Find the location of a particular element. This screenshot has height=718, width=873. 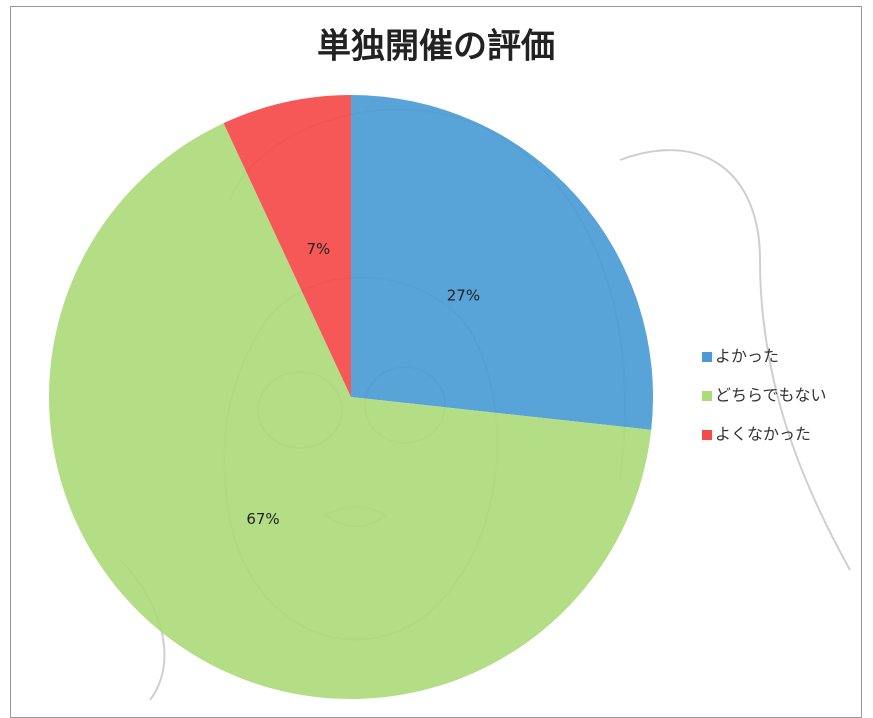

legend-label: よくなかった is located at coordinates (763, 434).